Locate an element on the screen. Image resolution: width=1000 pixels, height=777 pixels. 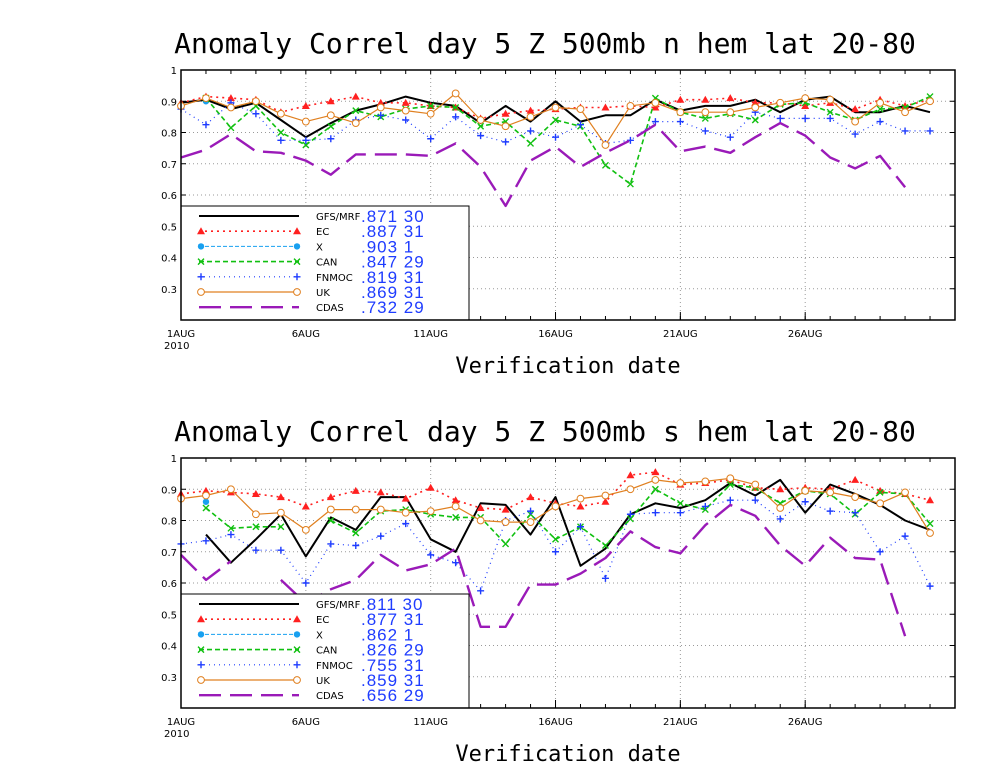
x-tick-label: 1AUG is located at coordinates (181, 722).